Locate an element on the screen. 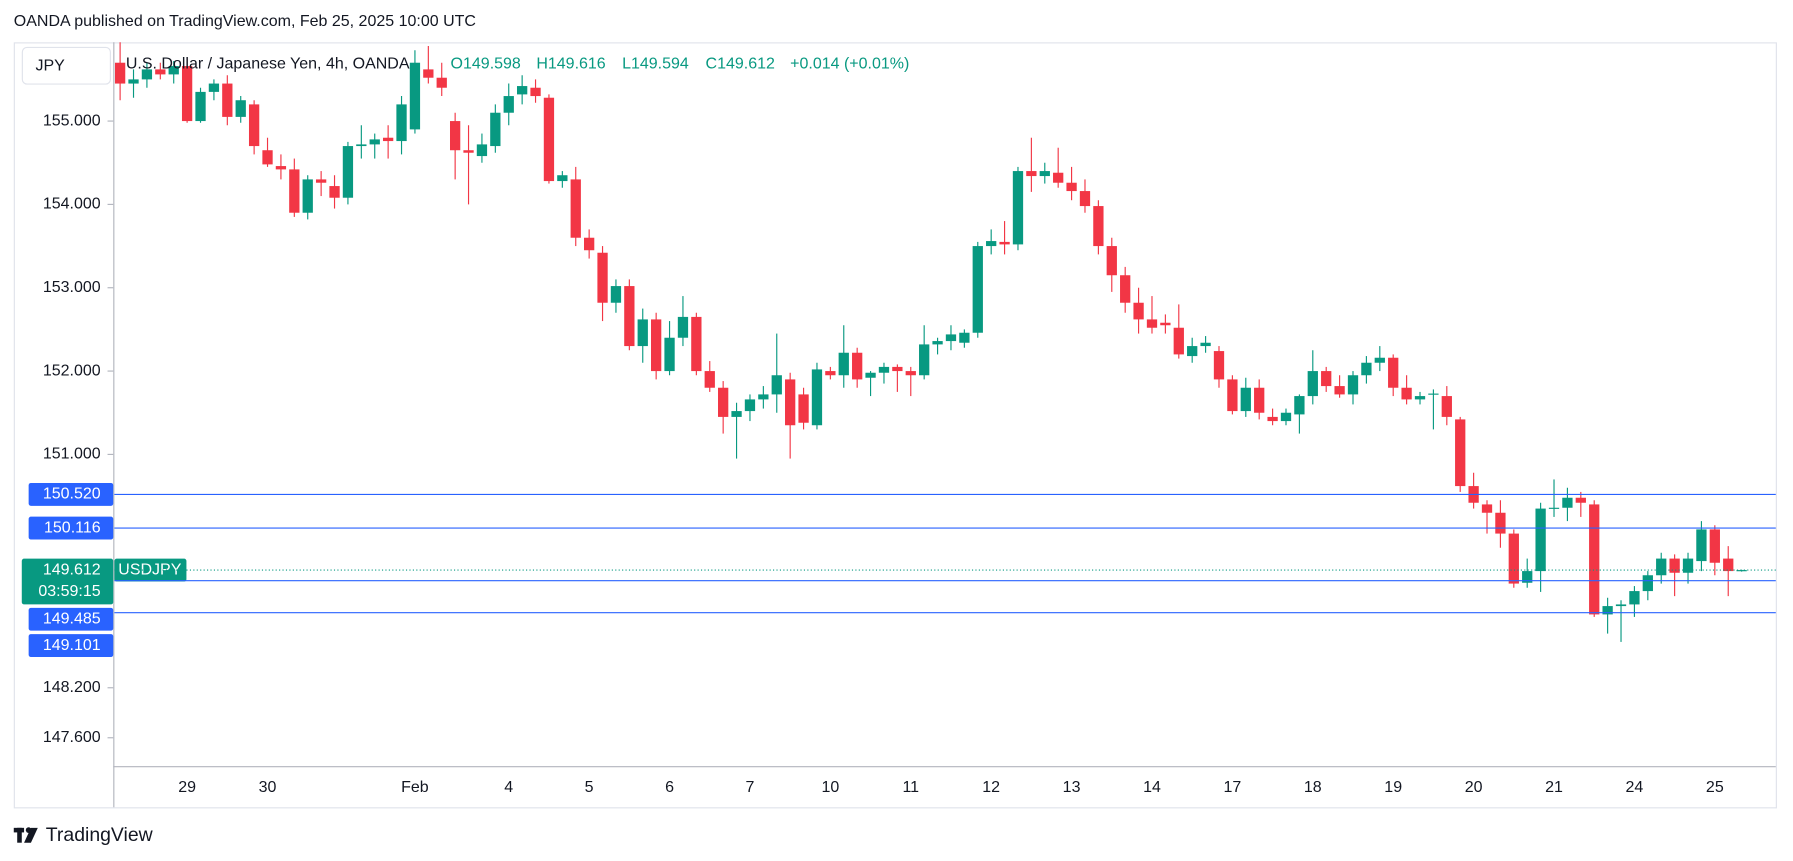  legend-low: L149.594 is located at coordinates (655, 63).